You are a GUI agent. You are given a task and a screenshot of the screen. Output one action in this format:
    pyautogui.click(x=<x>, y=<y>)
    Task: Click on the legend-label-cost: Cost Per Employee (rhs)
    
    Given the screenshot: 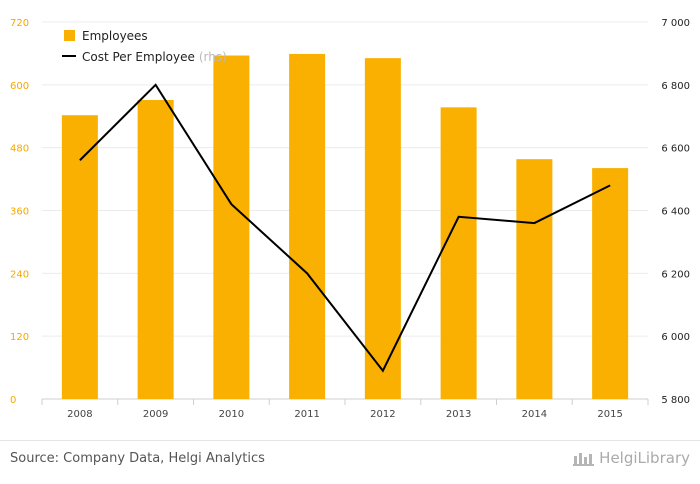 What is the action you would take?
    pyautogui.click(x=154, y=57)
    